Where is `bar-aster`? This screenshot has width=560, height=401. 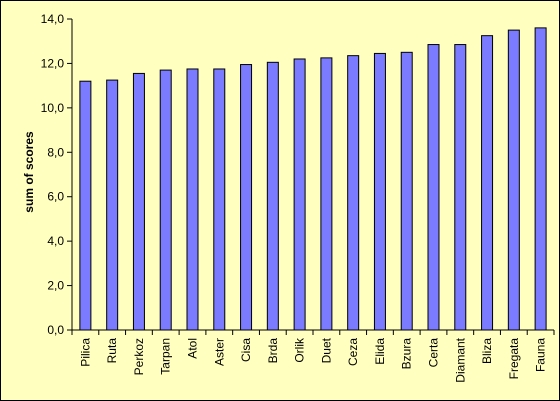 bar-aster is located at coordinates (219, 199).